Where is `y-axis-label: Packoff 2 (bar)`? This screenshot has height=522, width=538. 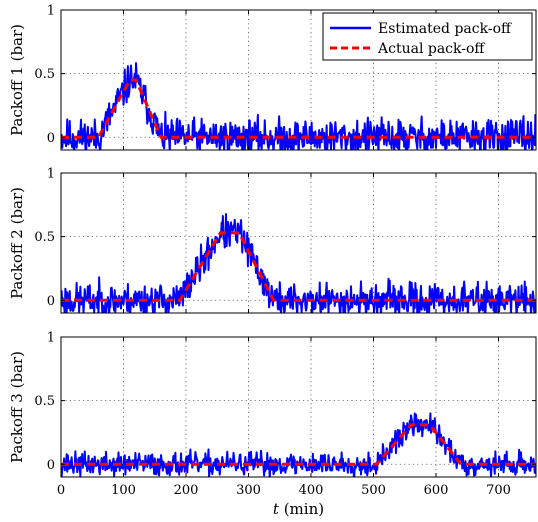 y-axis-label: Packoff 2 (bar) is located at coordinates (17, 243).